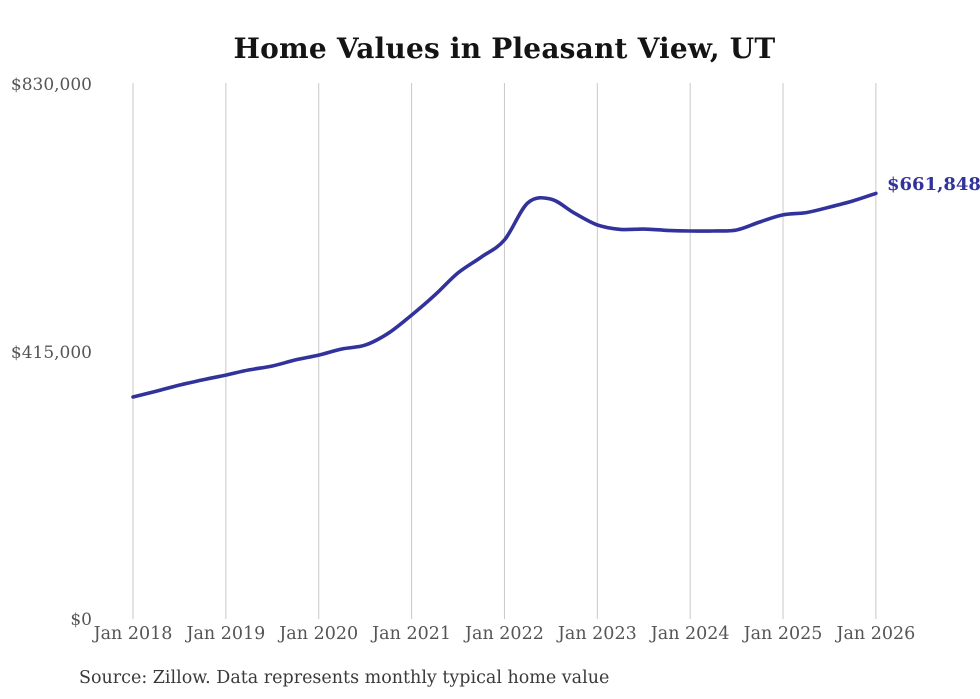  Describe the element at coordinates (504, 634) in the screenshot. I see `x-axis-tick-label: Jan 2022` at that location.